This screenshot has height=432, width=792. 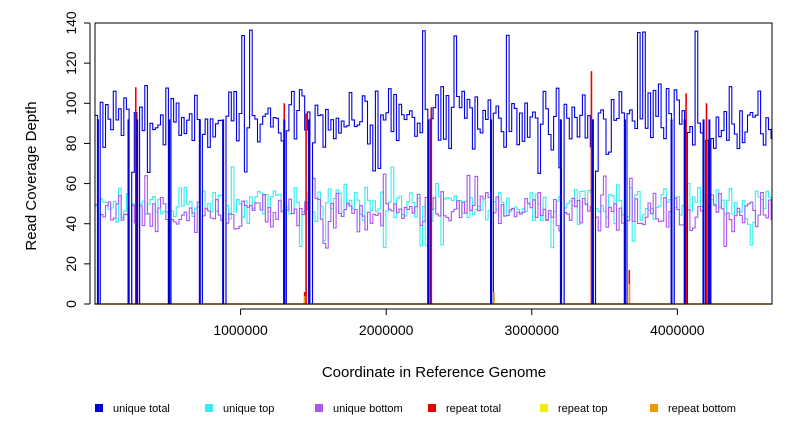 What do you see at coordinates (71, 143) in the screenshot?
I see `y-tick-label: 80` at bounding box center [71, 143].